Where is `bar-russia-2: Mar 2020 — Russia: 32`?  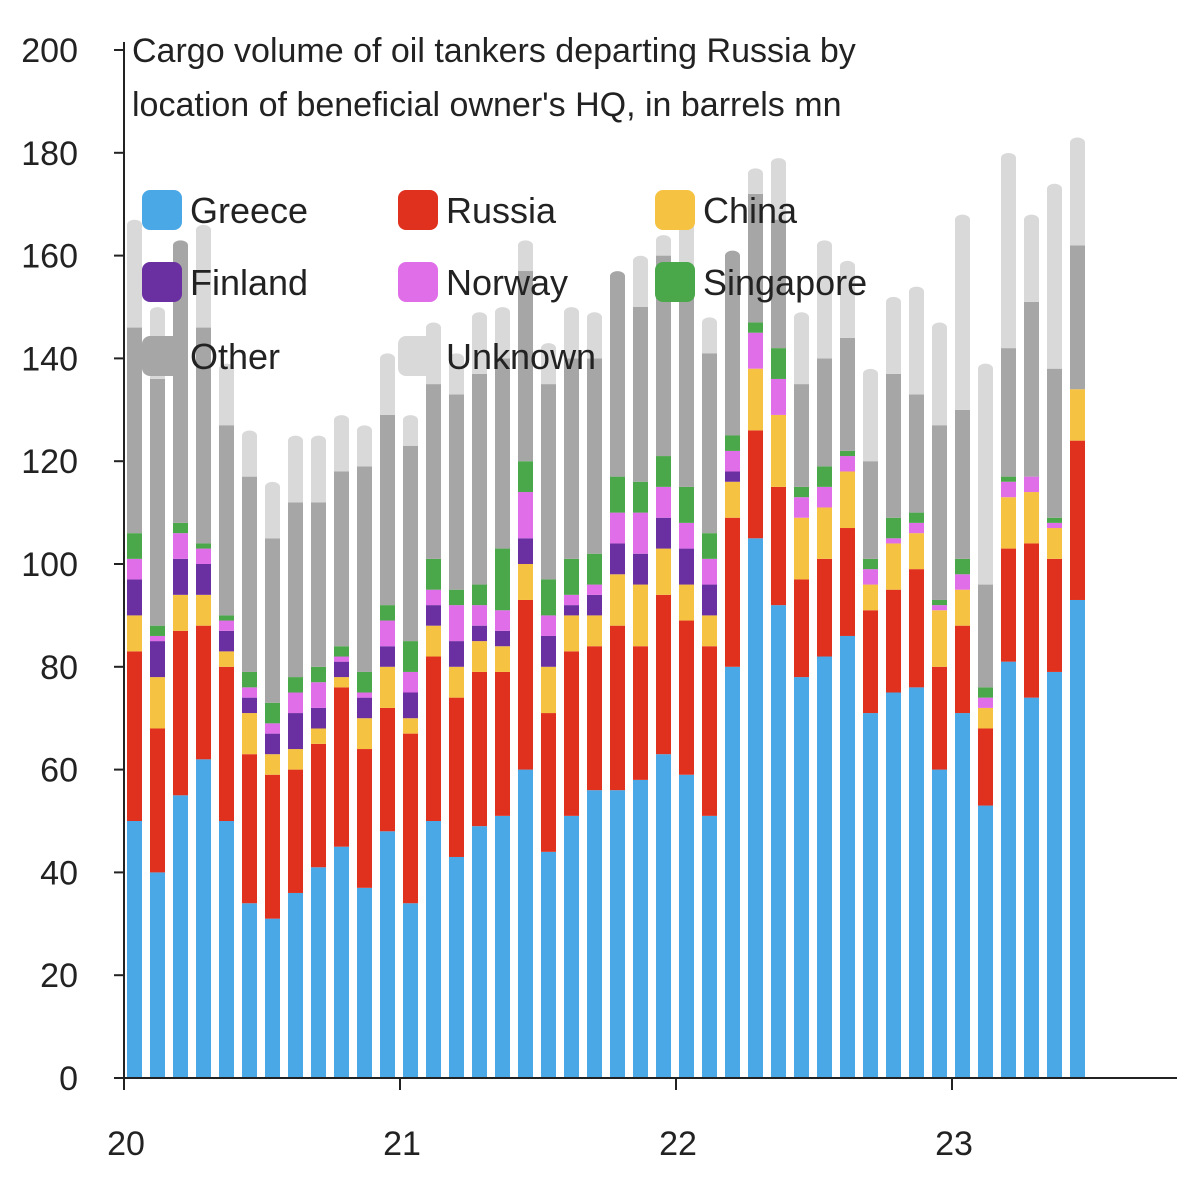
bar-russia-2: Mar 2020 — Russia: 32 is located at coordinates (180, 713).